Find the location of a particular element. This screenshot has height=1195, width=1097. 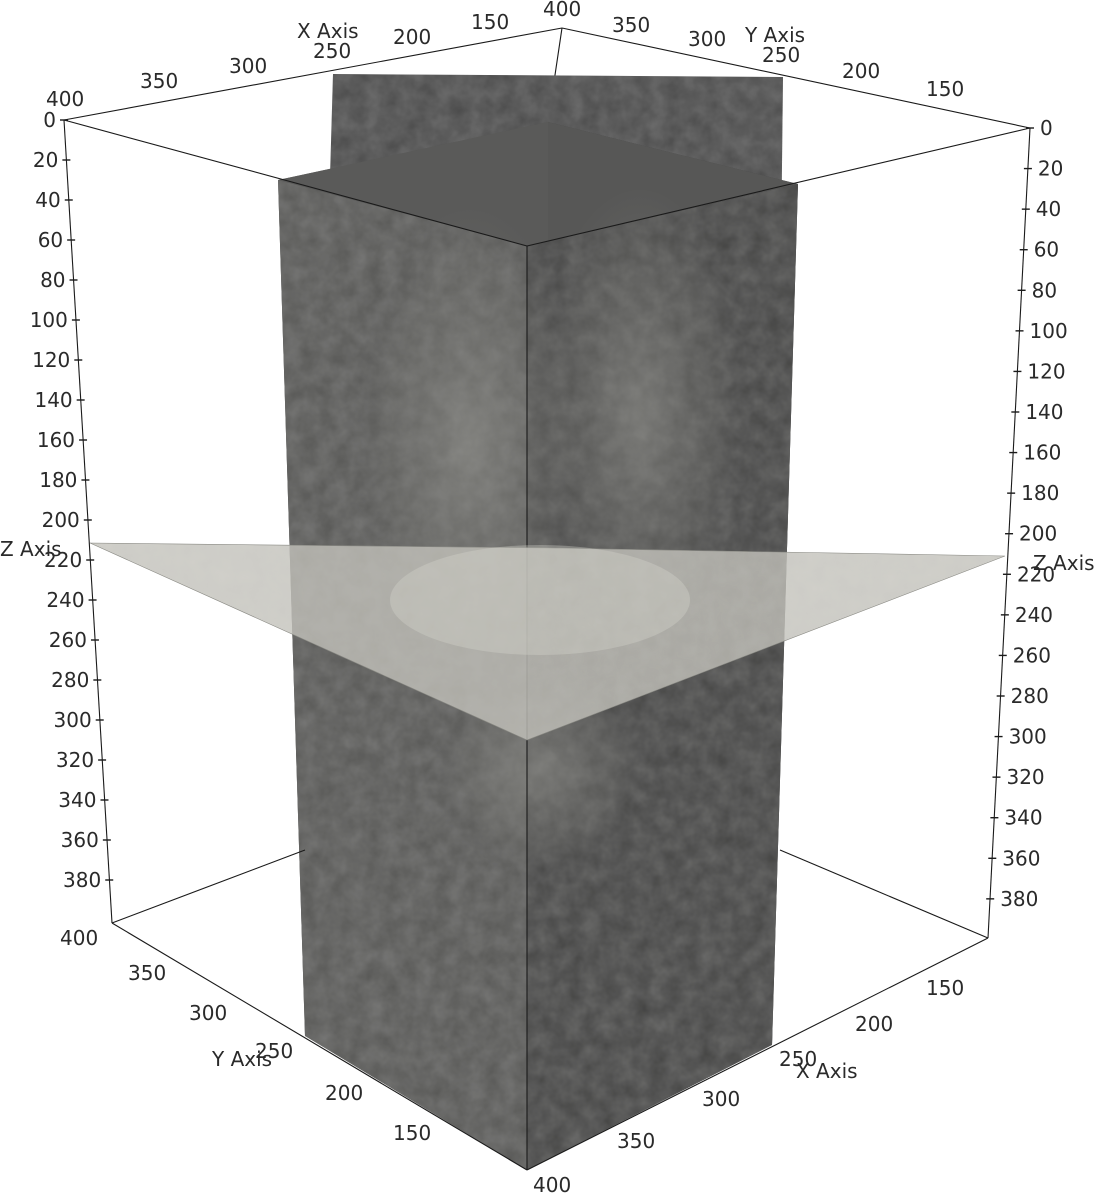

x-tick-bottom: 200 is located at coordinates (874, 1024).